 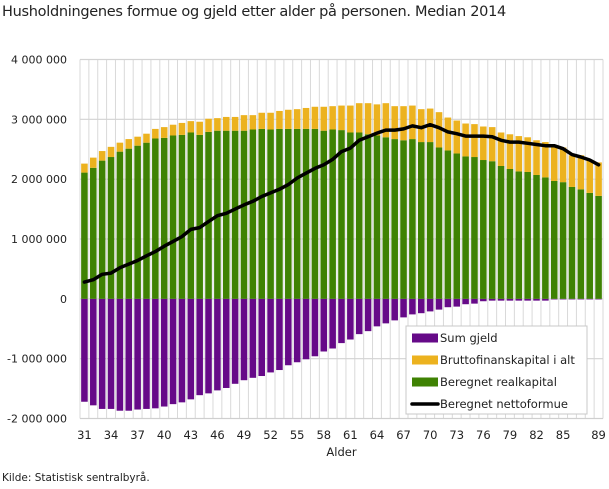 I want to click on source-note: Kilde: Statistisk sentralbyrå., so click(x=76, y=478).